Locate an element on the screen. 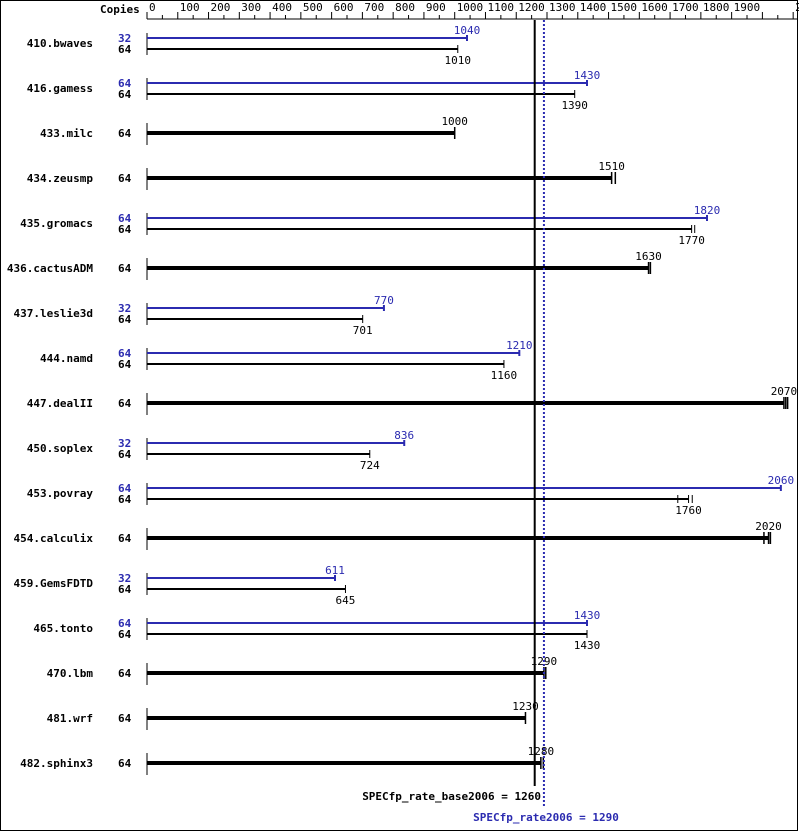 This screenshot has height=831, width=799. base-metric-label: SPECfp_rate_base2006 = 1260 is located at coordinates (451, 796).